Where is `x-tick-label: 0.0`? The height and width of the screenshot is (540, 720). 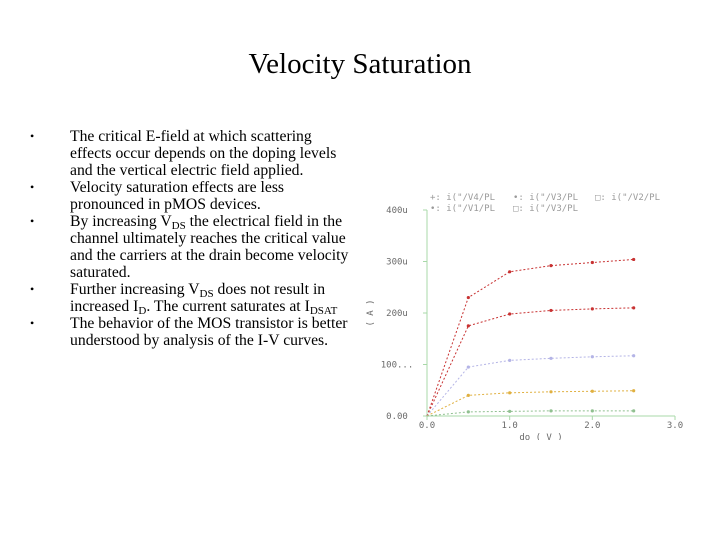 x-tick-label: 0.0 is located at coordinates (427, 426).